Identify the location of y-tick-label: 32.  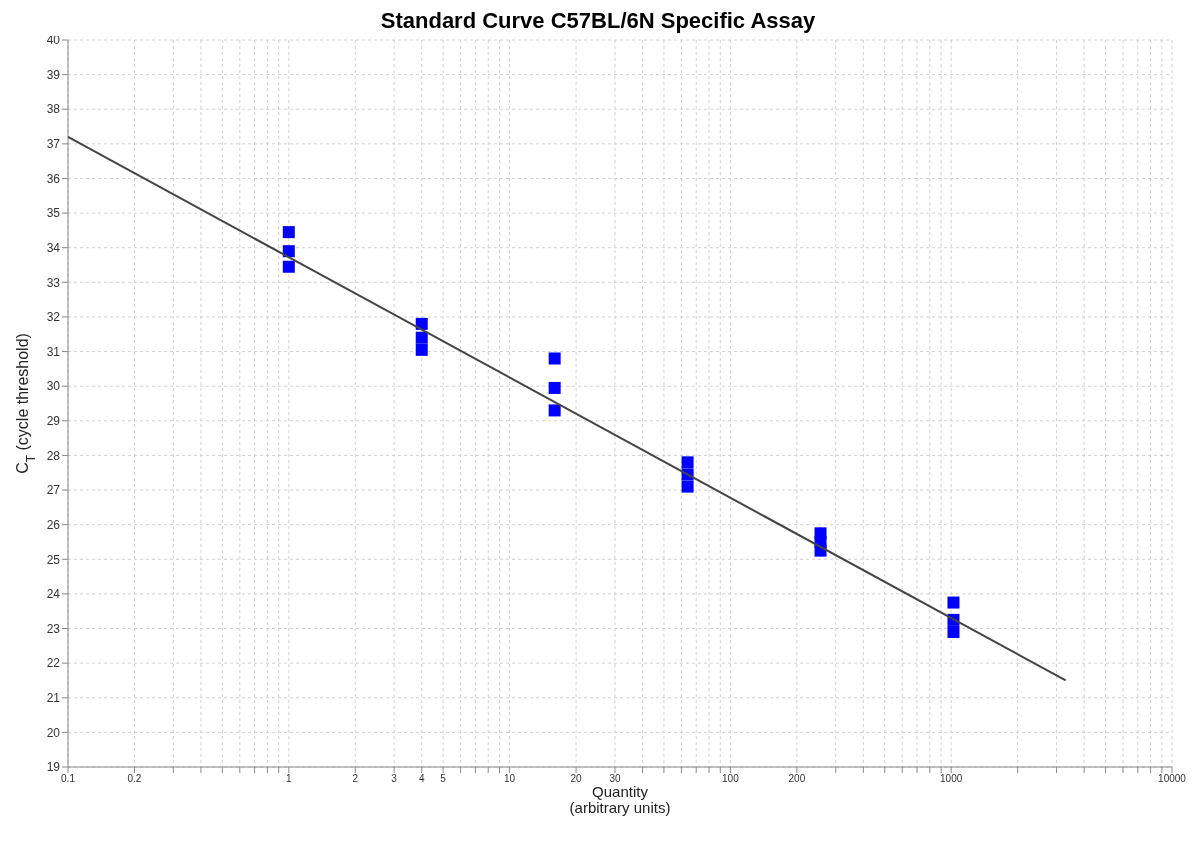
(53, 317).